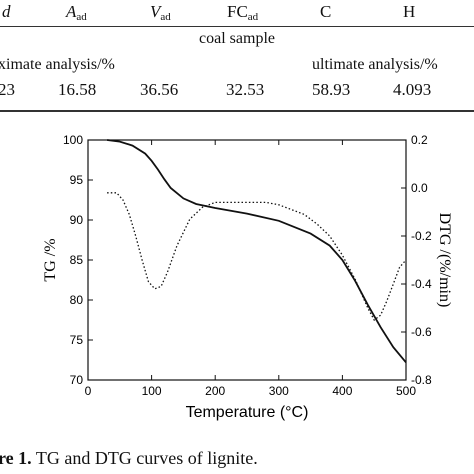  What do you see at coordinates (419, 140) in the screenshot?
I see `y-right-tick-label: 0.2` at bounding box center [419, 140].